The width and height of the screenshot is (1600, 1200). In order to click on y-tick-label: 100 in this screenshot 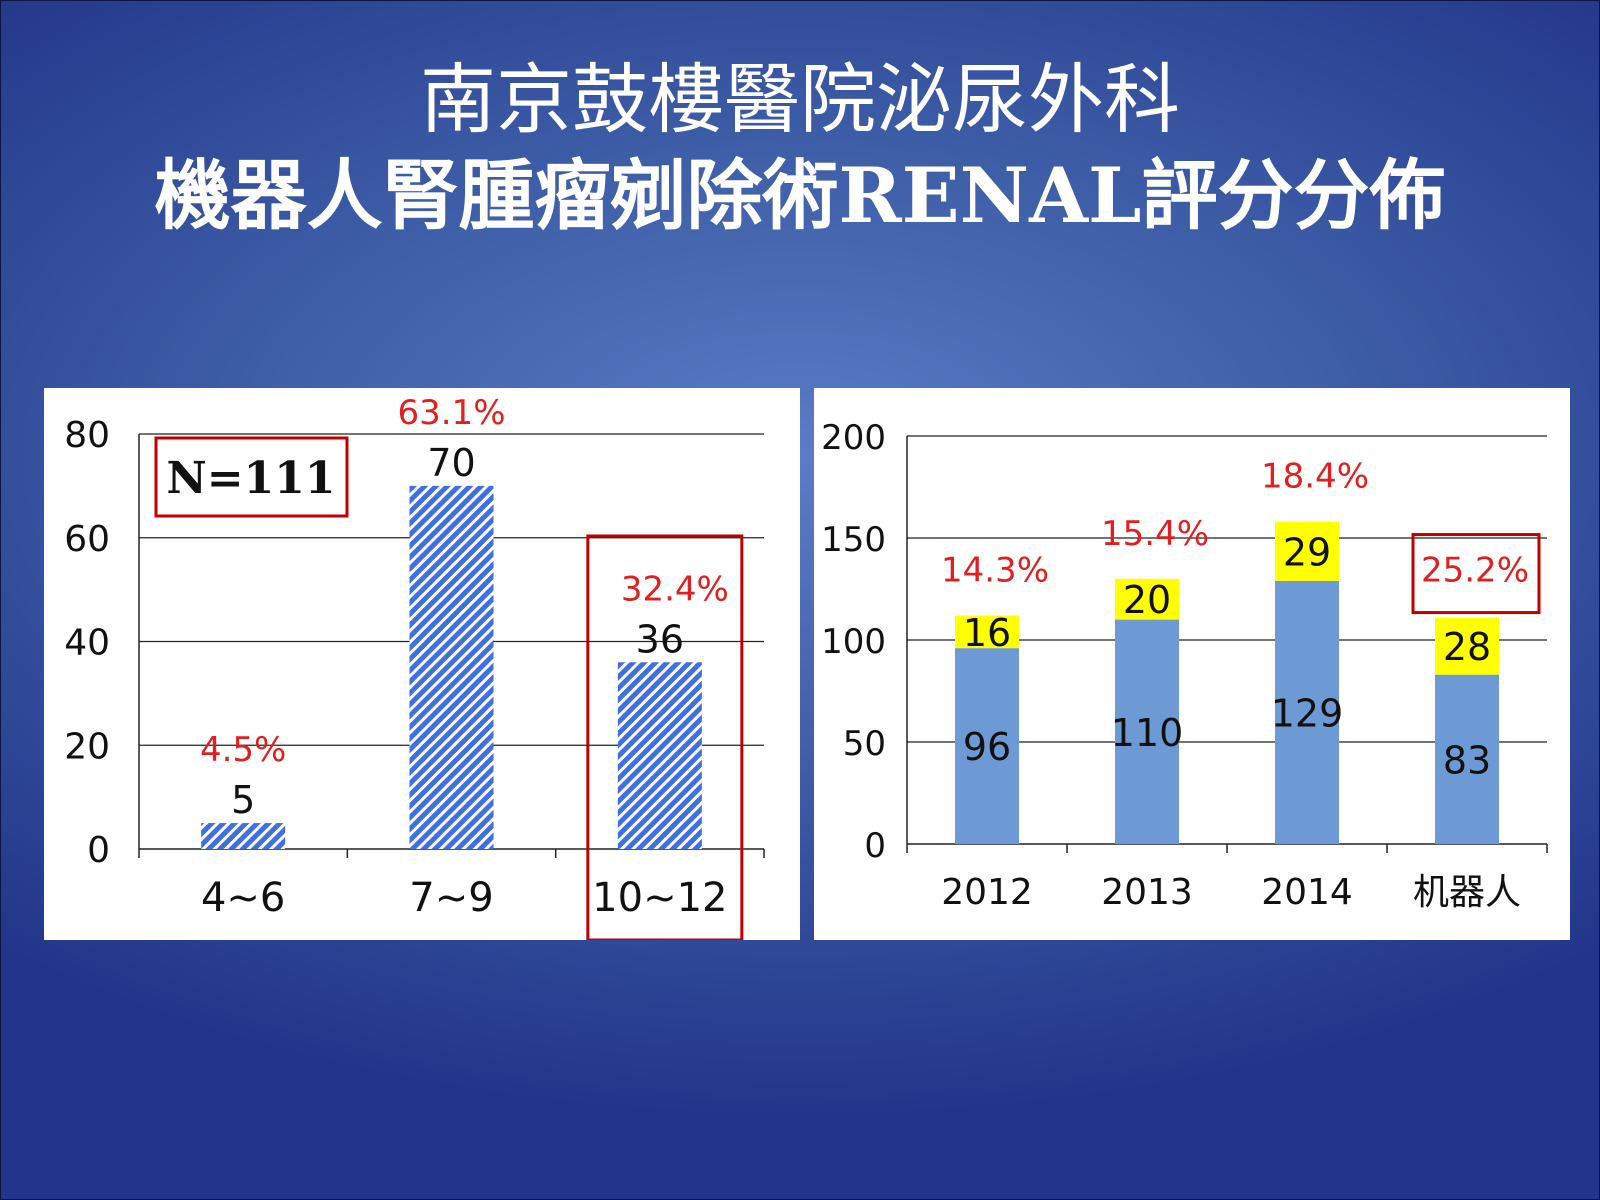, I will do `click(853, 642)`.